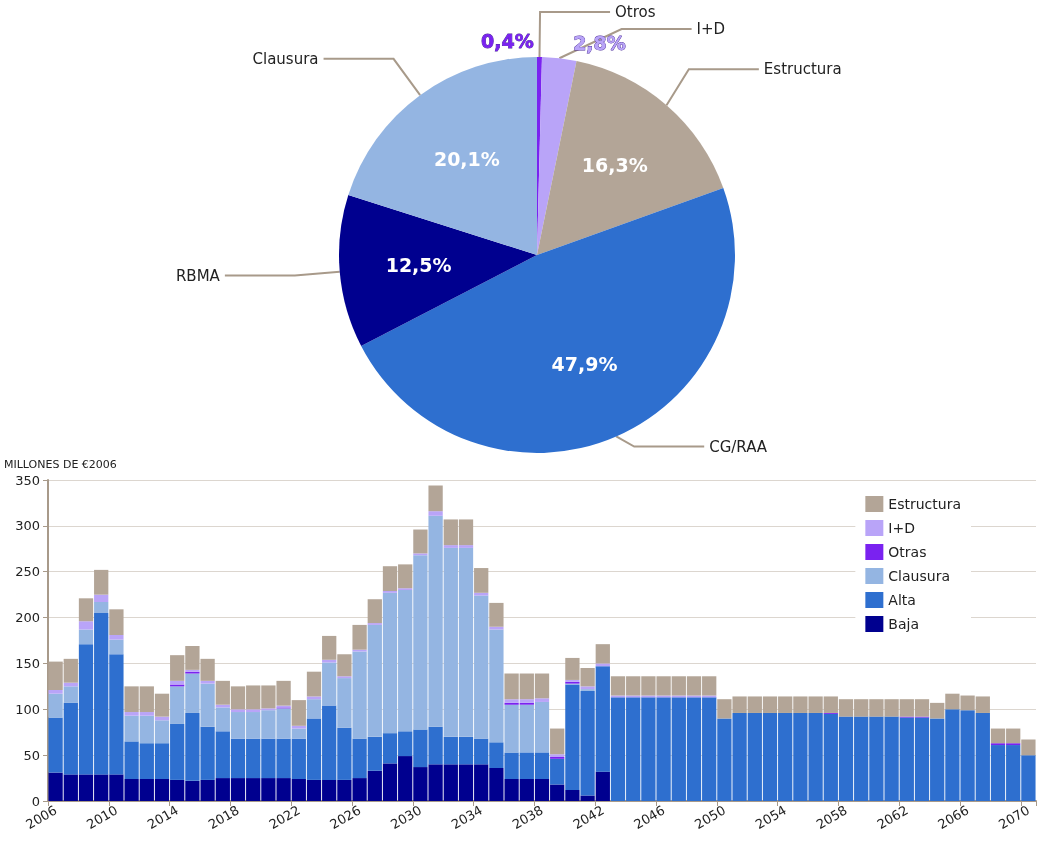 The width and height of the screenshot is (1046, 842). I want to click on y-tick-label: 250, so click(27, 572).